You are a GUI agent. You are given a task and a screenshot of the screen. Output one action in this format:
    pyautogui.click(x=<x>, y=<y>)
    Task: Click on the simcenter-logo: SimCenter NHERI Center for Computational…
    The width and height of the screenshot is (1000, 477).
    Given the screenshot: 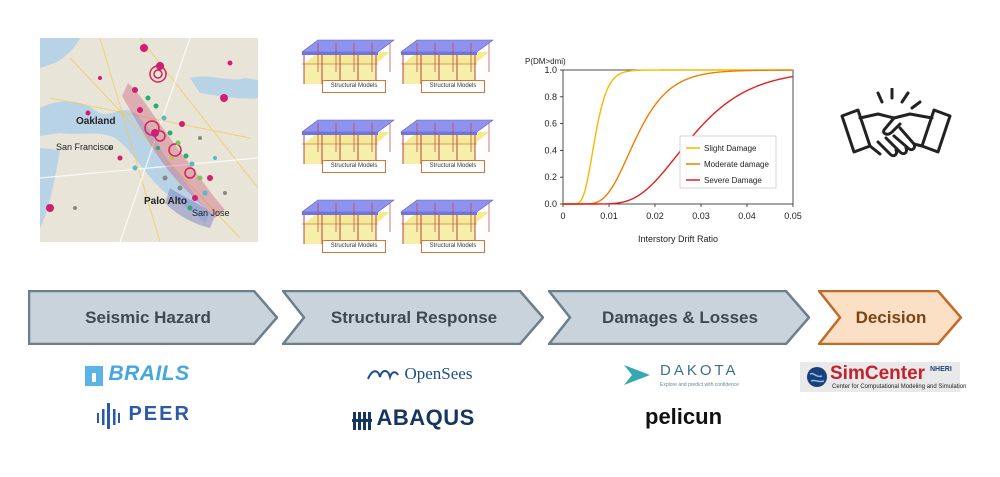 What is the action you would take?
    pyautogui.click(x=883, y=377)
    